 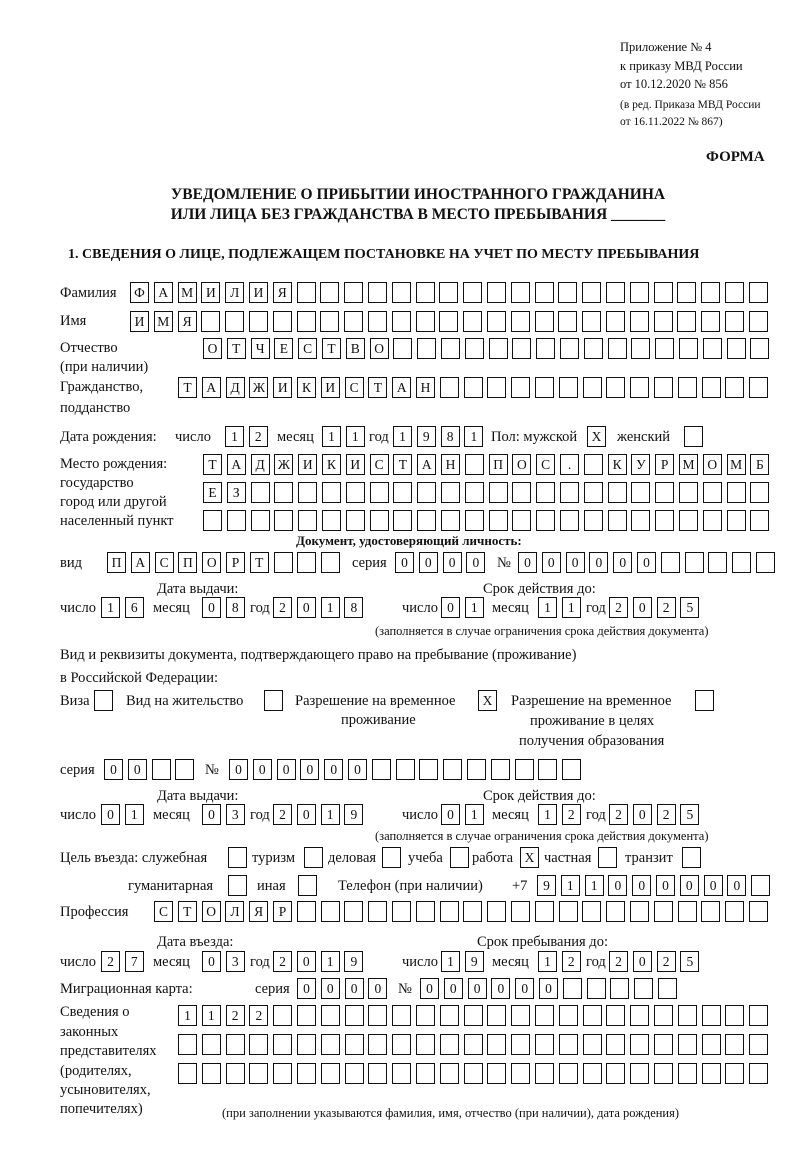 I want to click on checkbox-cell: X, so click(x=529, y=857).